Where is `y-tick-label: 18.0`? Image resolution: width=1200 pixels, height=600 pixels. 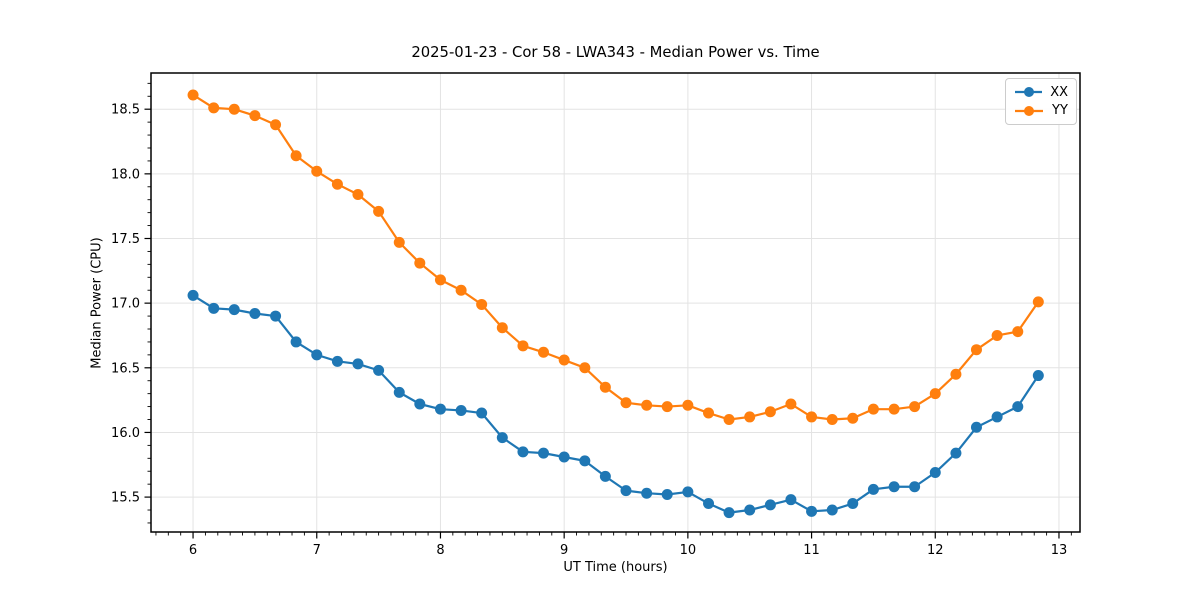 y-tick-label: 18.0 is located at coordinates (125, 174).